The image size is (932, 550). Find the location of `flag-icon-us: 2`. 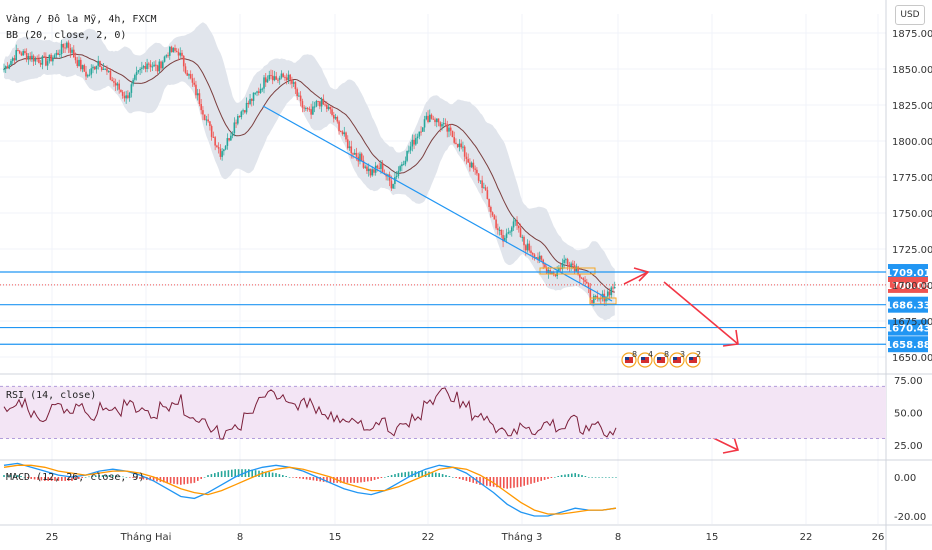

flag-icon-us: 2 is located at coordinates (693, 359).